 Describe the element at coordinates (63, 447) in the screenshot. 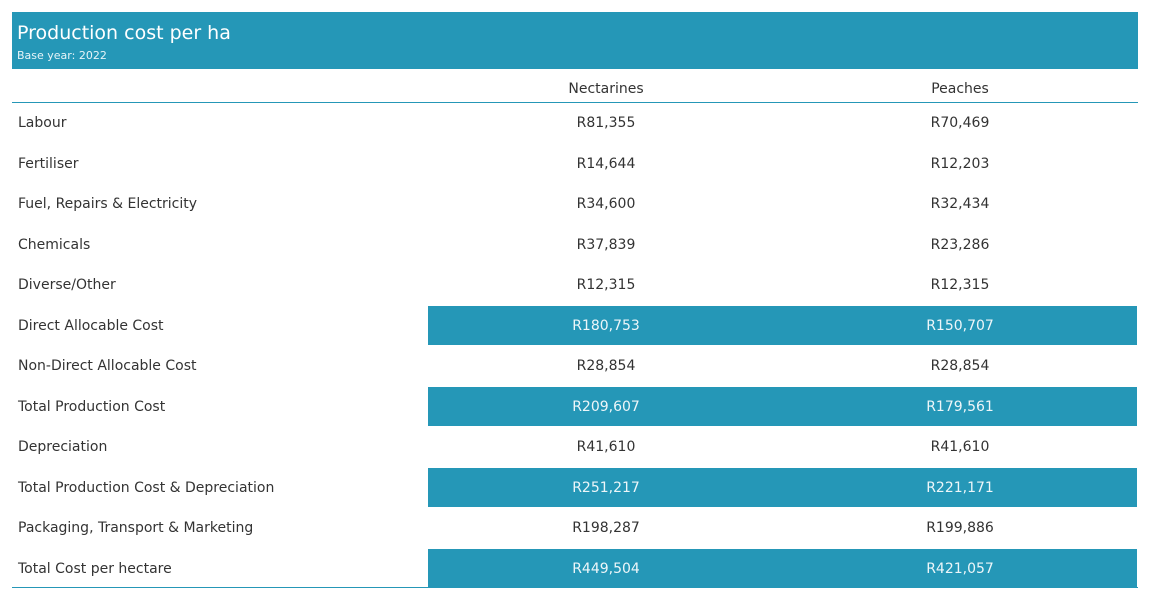

I see `row-label: Depreciation` at that location.